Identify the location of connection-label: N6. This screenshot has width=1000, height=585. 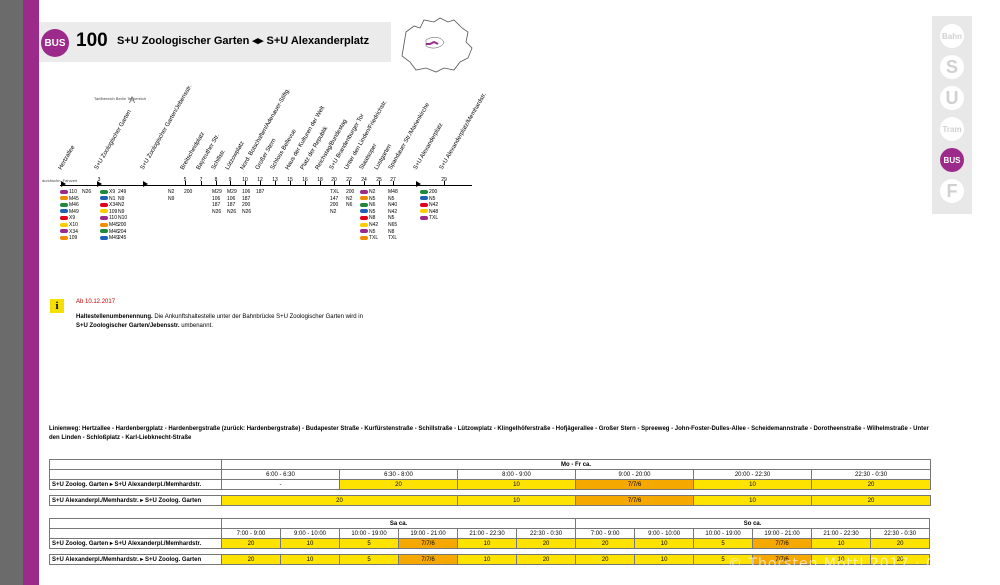
(349, 205).